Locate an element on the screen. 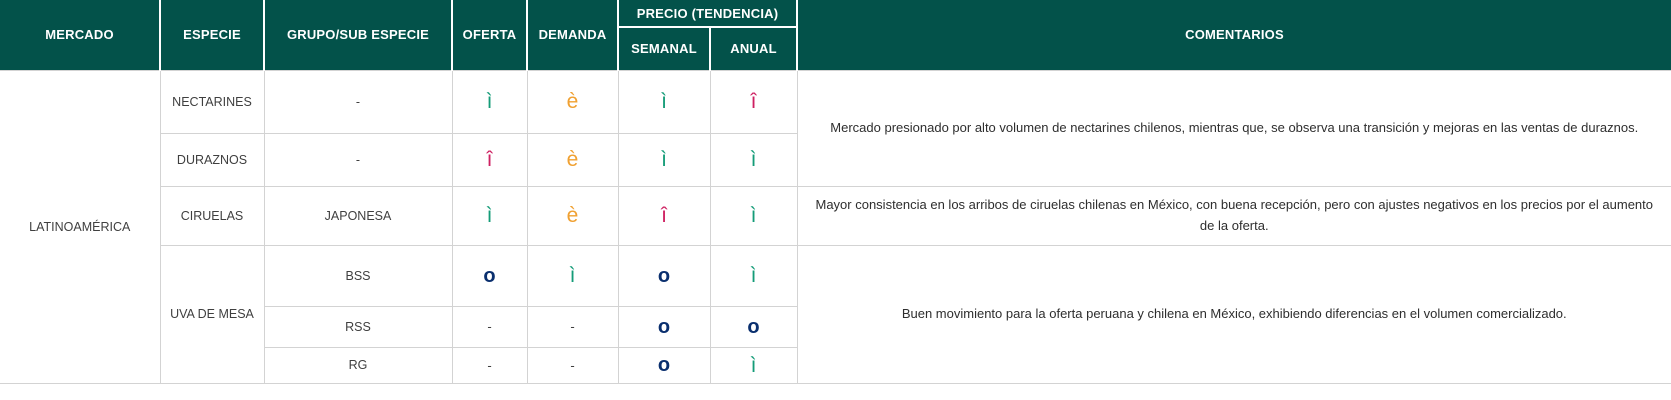  grupo-cell: BSS is located at coordinates (358, 275).